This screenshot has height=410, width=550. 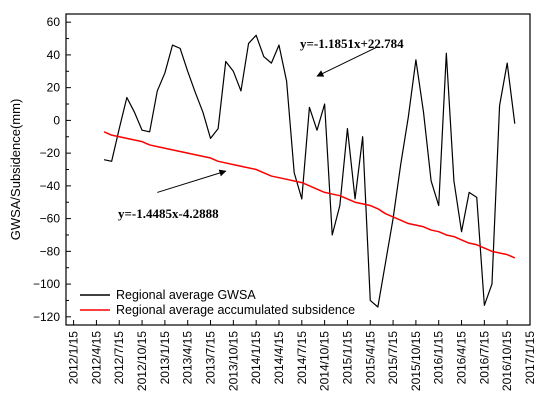 I want to click on x-tick-label: 2015/1/15, so click(x=347, y=358).